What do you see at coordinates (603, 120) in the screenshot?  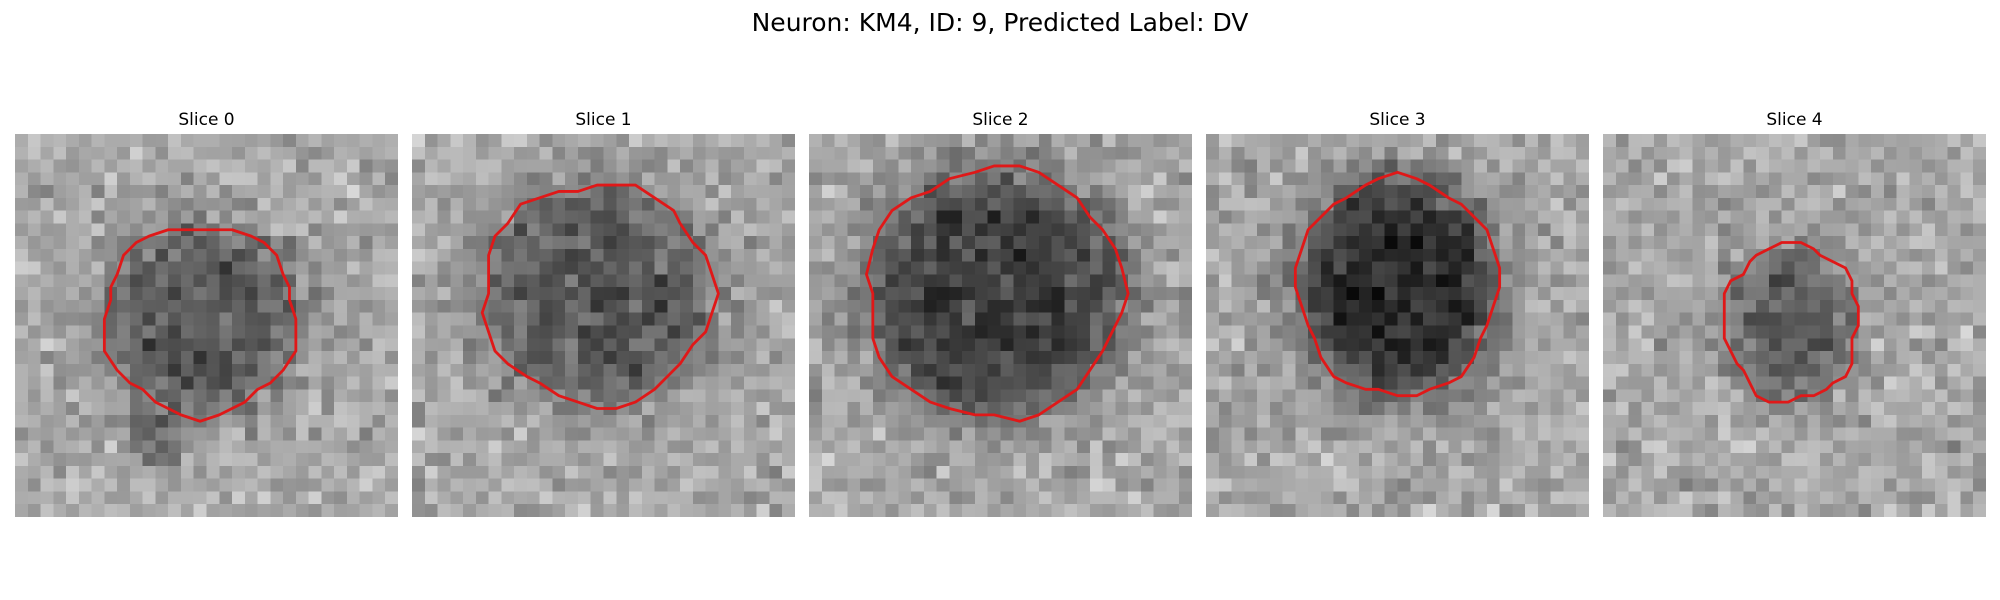 I see `slice-title-1: Slice 1` at bounding box center [603, 120].